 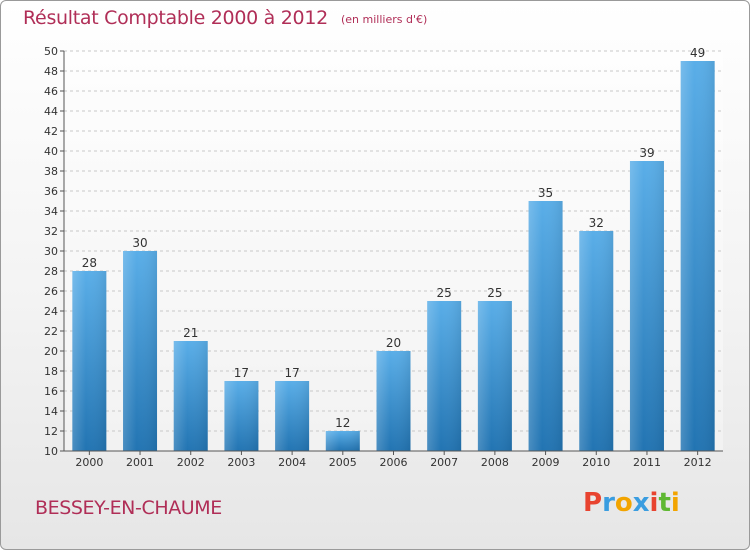 I want to click on commune-name: BESSEY-EN-CHAUME, so click(x=128, y=508).